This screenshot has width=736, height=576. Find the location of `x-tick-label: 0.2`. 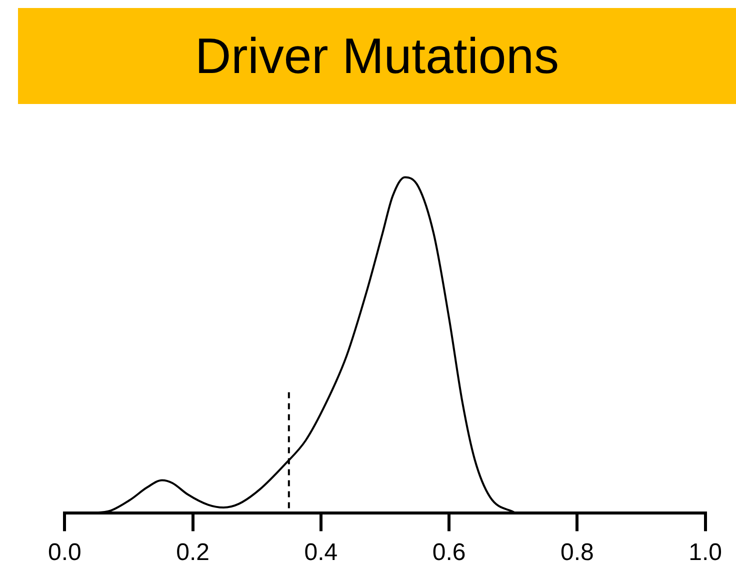

x-tick-label: 0.2 is located at coordinates (193, 552).